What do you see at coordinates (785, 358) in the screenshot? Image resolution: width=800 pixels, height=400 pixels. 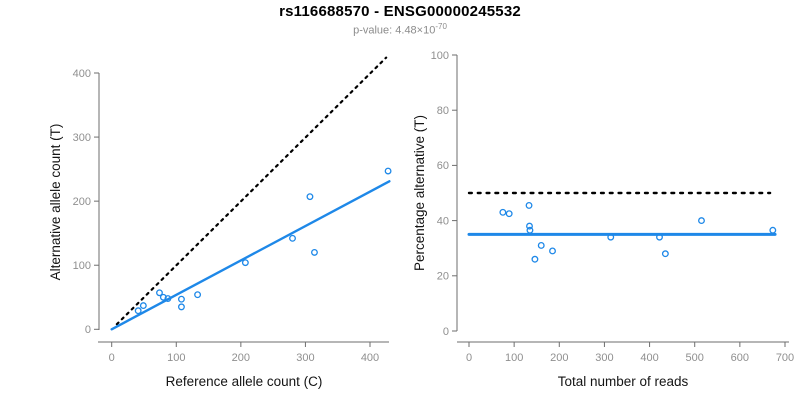 I see `x-tick-label: 700` at bounding box center [785, 358].